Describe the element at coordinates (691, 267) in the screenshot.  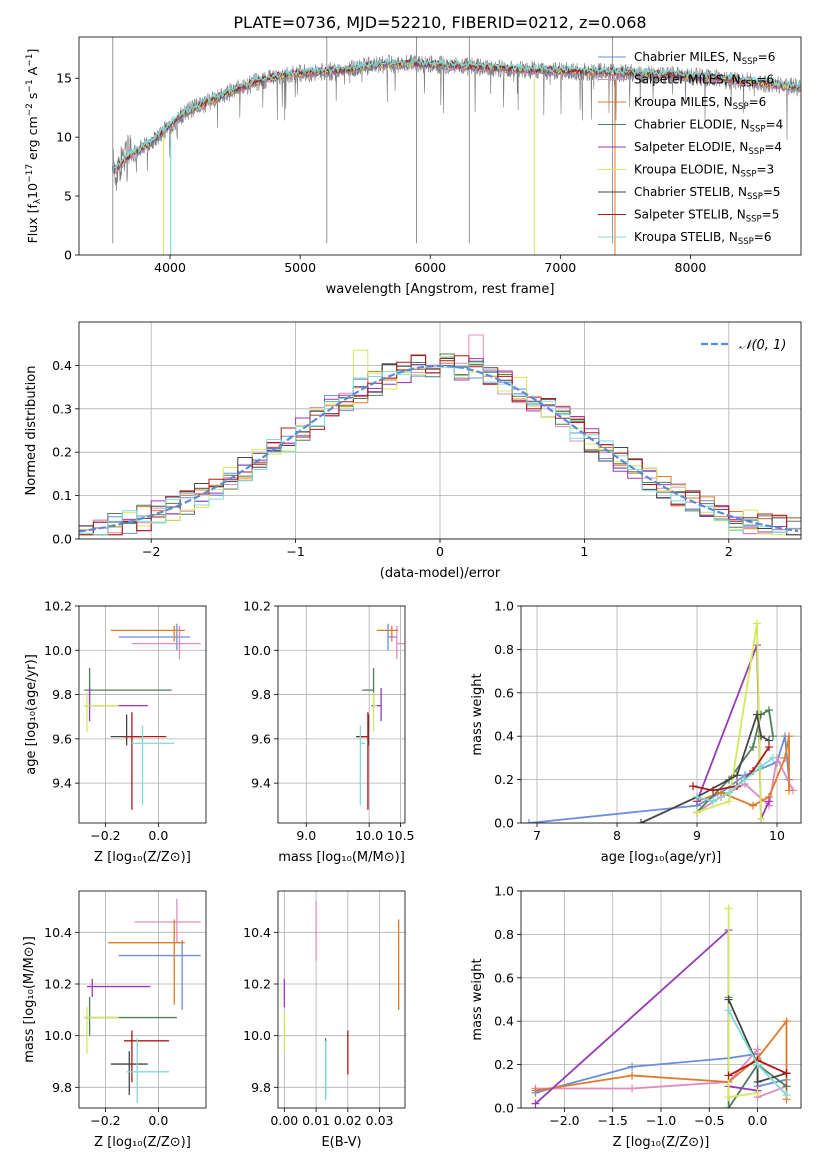
I see `x-tick-label: 8000` at that location.